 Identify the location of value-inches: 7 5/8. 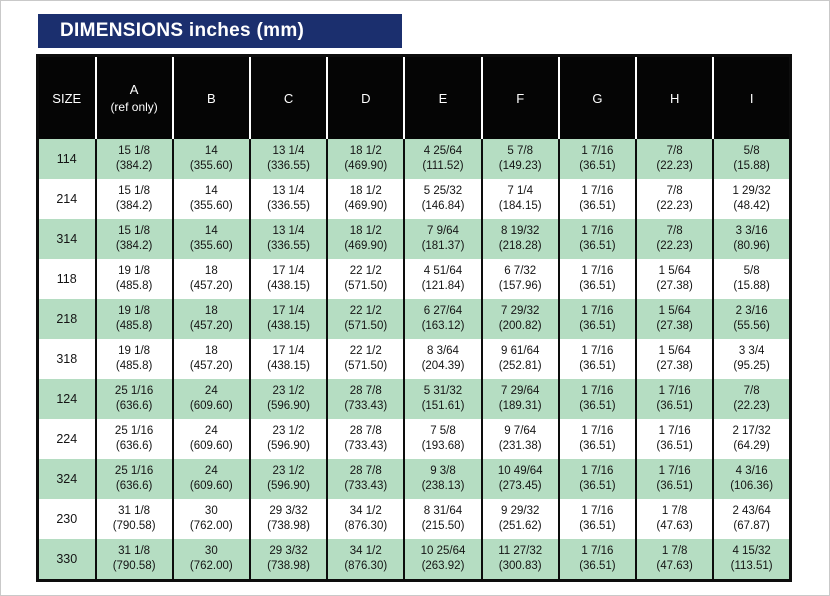
(443, 431).